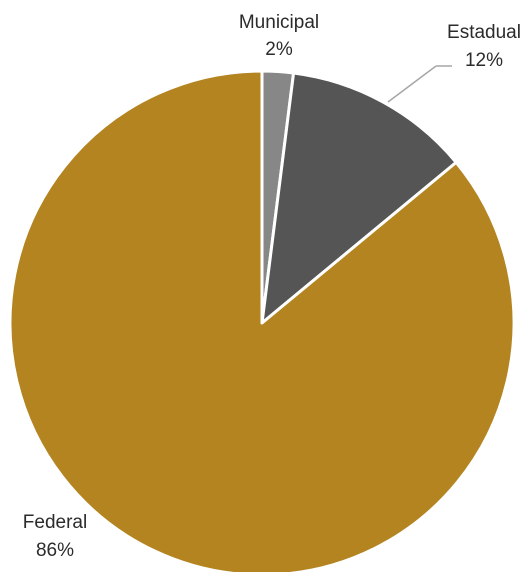 This screenshot has width=530, height=572. Describe the element at coordinates (412, 84) in the screenshot. I see `estadual-leader-line` at that location.